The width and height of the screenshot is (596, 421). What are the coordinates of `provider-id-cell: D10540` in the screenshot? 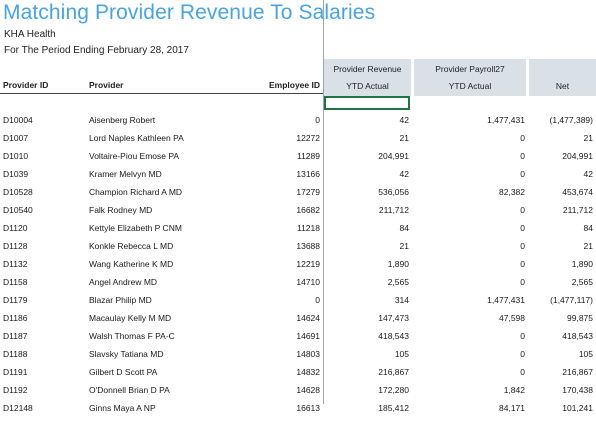 It's located at (18, 210).